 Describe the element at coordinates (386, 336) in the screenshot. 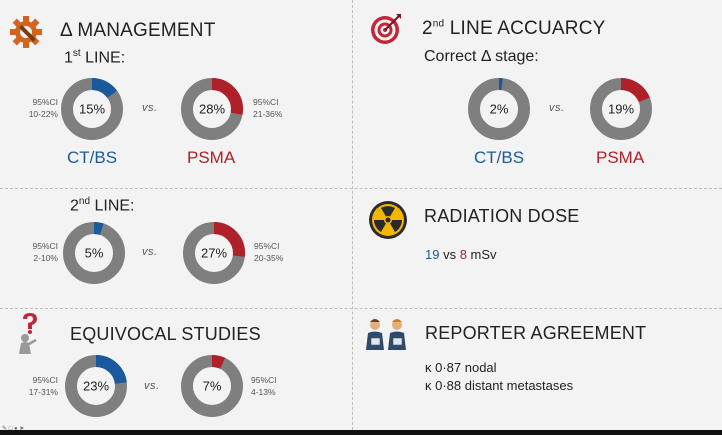

I see `reporters-icon` at that location.